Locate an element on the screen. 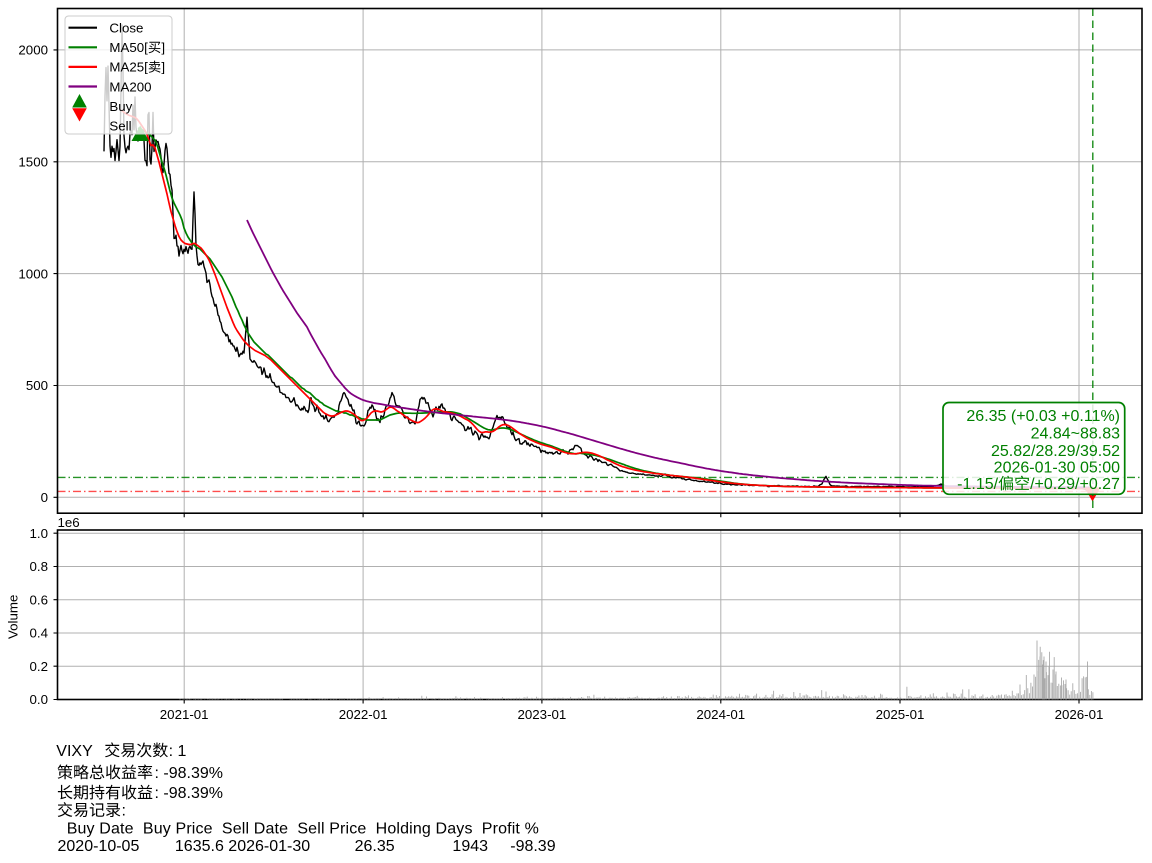 The image size is (1152, 863). svg-text: 1e6 is located at coordinates (69, 522).